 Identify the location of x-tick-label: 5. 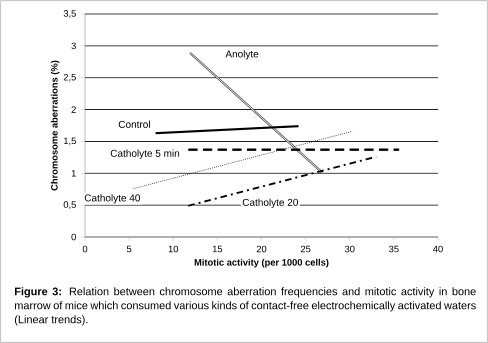
(129, 249).